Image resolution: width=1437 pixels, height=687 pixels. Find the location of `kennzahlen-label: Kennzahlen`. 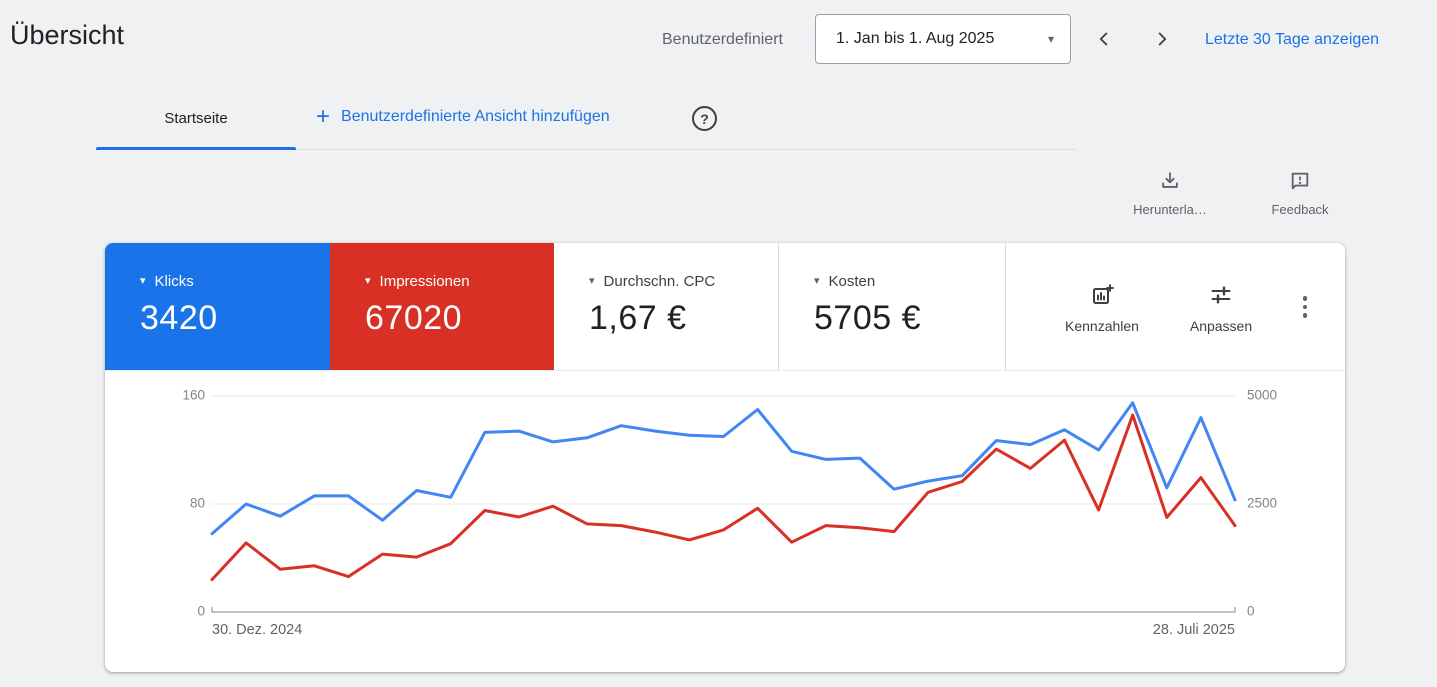

kennzahlen-label: Kennzahlen is located at coordinates (1102, 325).